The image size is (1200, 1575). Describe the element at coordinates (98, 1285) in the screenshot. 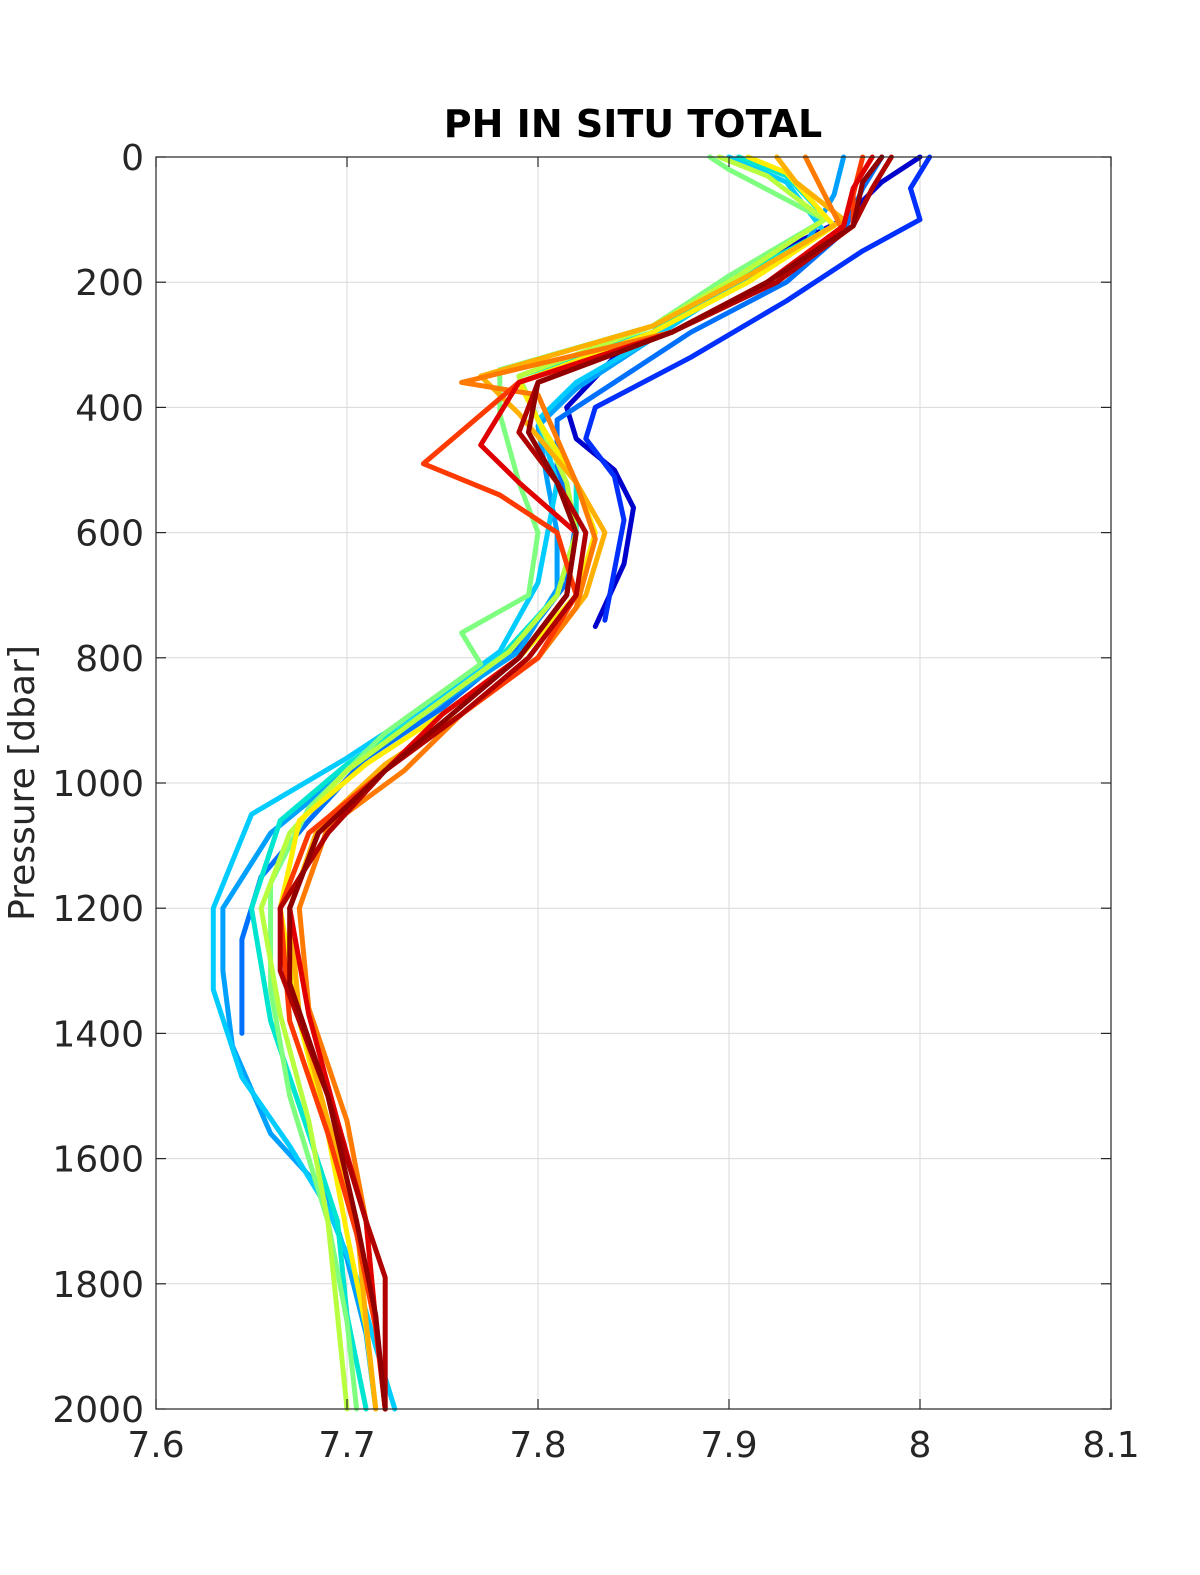

I see `y-tick-label: 1800` at that location.